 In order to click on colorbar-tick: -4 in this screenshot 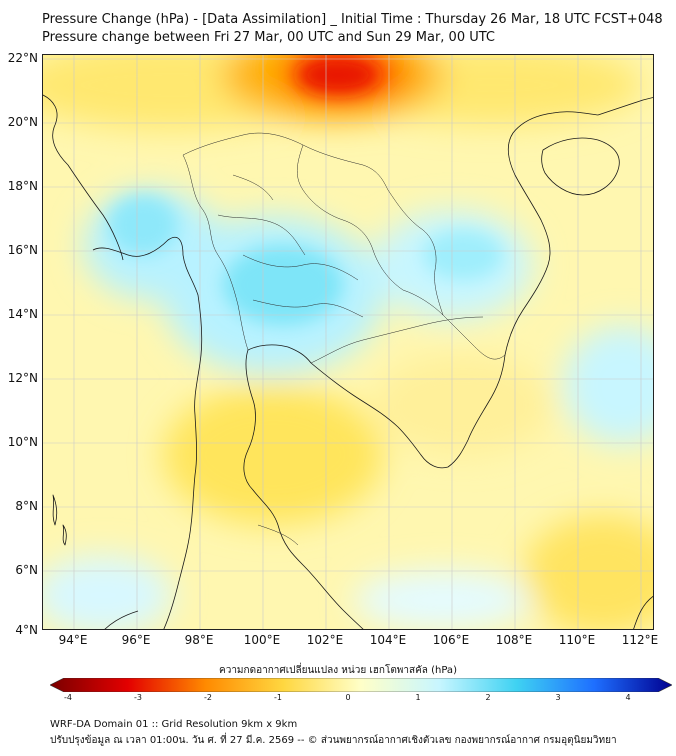, I will do `click(68, 697)`.